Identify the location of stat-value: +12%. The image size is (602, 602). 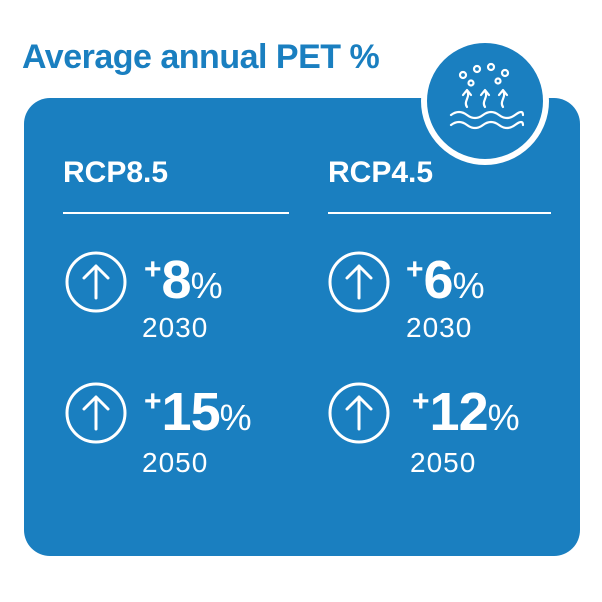
(466, 412).